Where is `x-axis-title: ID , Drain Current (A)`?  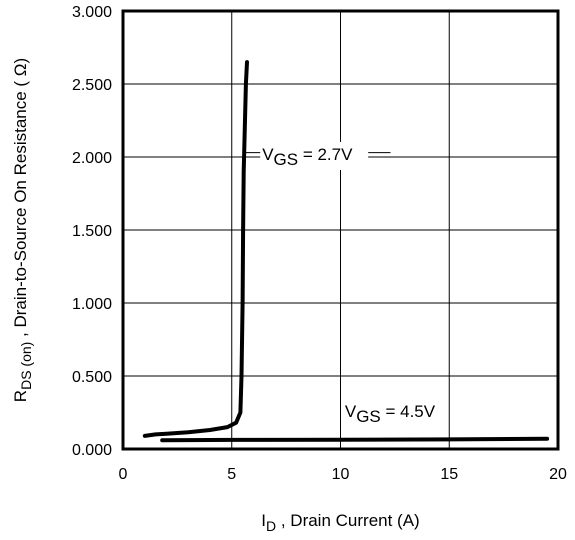 x-axis-title: ID , Drain Current (A) is located at coordinates (340, 522).